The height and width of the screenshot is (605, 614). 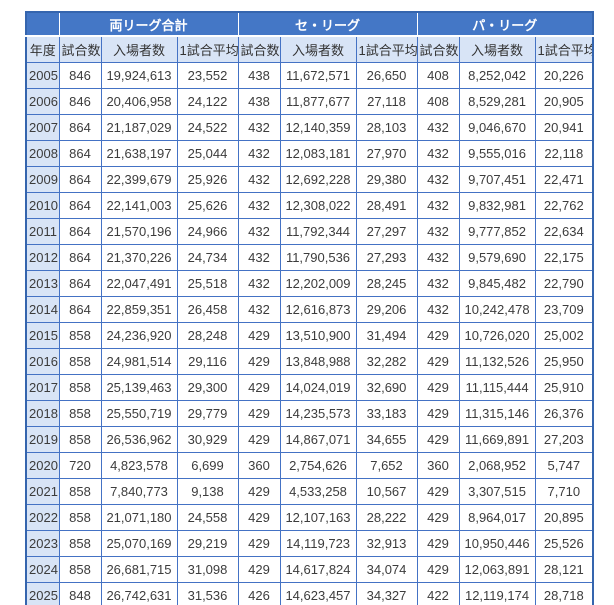 What do you see at coordinates (386, 75) in the screenshot?
I see `data-cell: 26,650` at bounding box center [386, 75].